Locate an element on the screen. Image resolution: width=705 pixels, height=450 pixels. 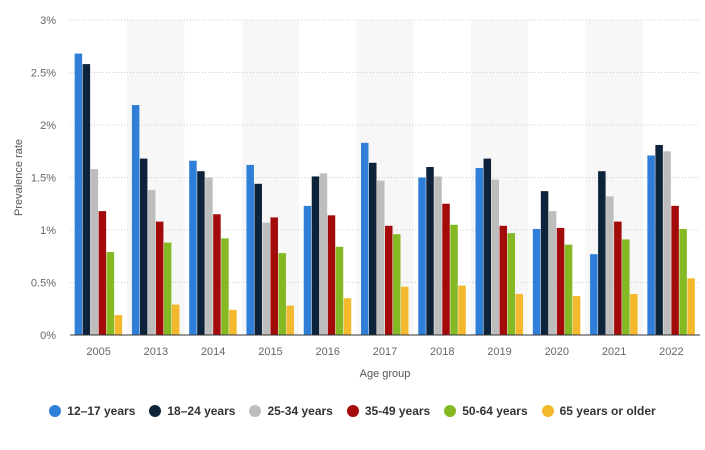
y-axis-ticks: 0% 0.5% 1% 1.5% 2% 2.5% 3% is located at coordinates (43, 178).